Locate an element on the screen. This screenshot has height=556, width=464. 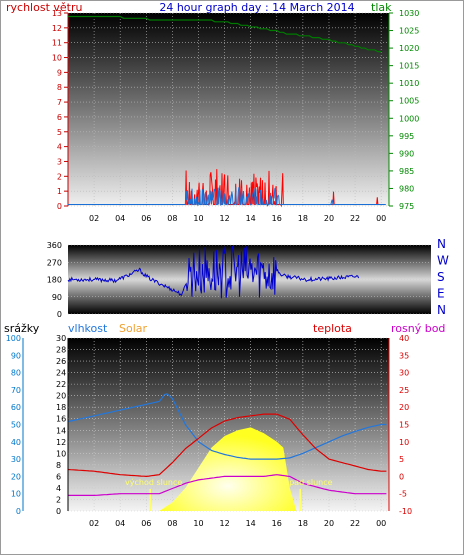
hour-tick-label: 06 is located at coordinates (146, 523).